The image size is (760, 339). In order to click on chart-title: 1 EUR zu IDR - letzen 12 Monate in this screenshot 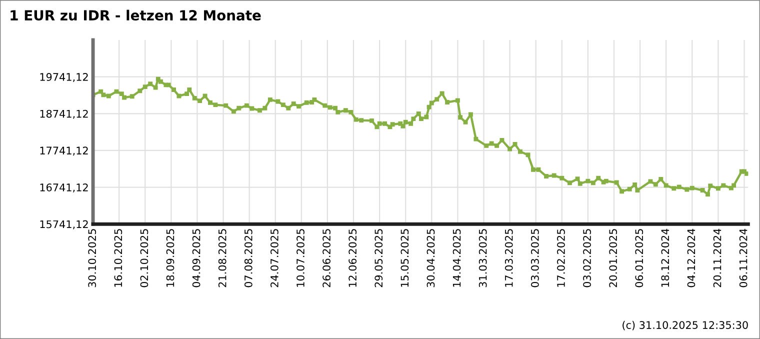, I will do `click(135, 15)`.